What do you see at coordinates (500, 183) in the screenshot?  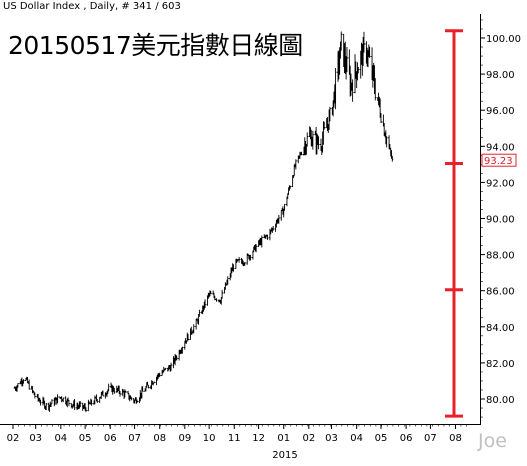 I see `y-tick-label: 92.00` at bounding box center [500, 183].